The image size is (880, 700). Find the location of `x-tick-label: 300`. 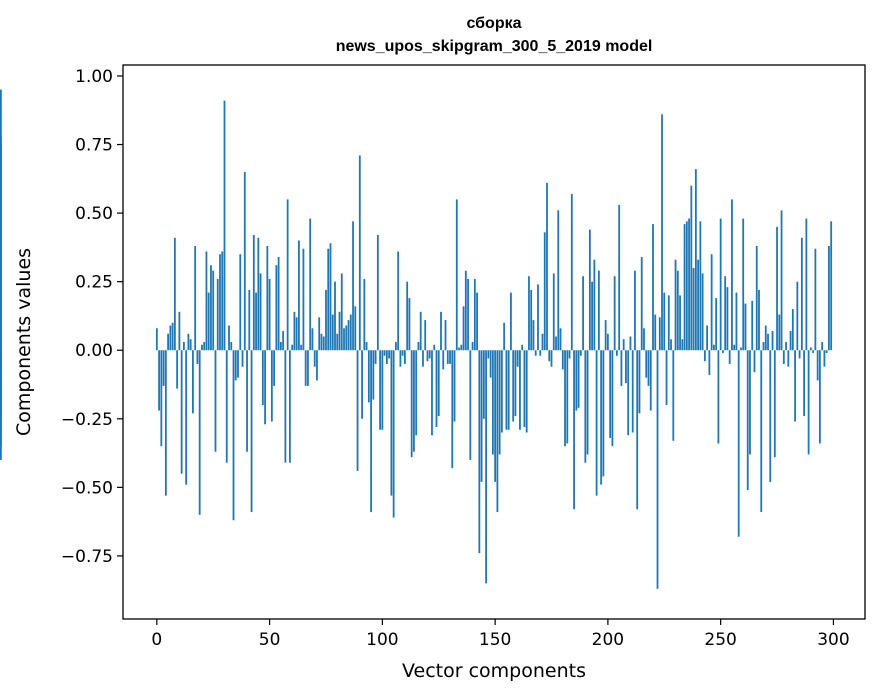

x-tick-label: 300 is located at coordinates (833, 640).